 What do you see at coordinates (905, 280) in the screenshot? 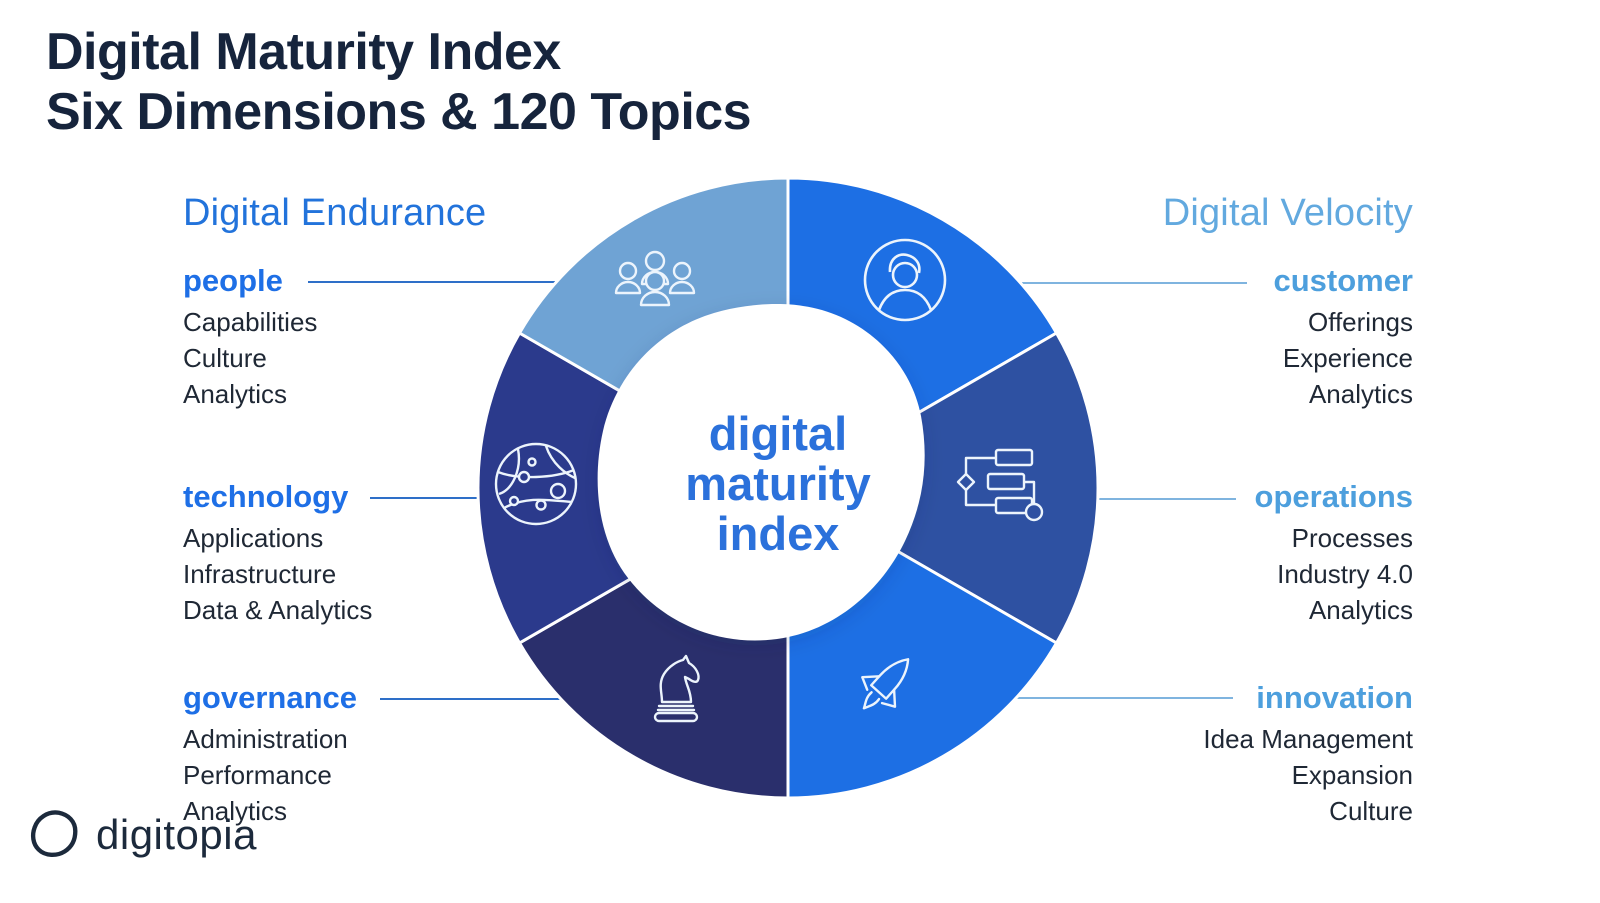
I see `customer-avatar-icon` at bounding box center [905, 280].